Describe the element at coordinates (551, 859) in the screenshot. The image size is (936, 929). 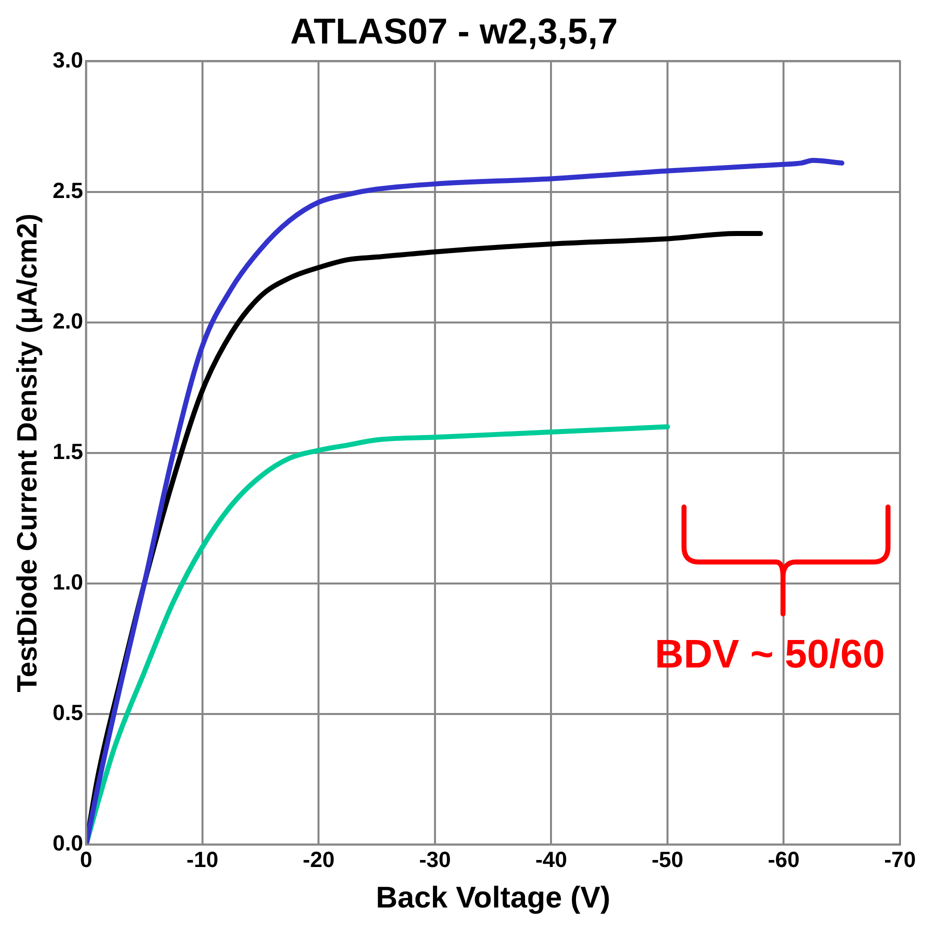
I see `x-tick-label: -40` at that location.